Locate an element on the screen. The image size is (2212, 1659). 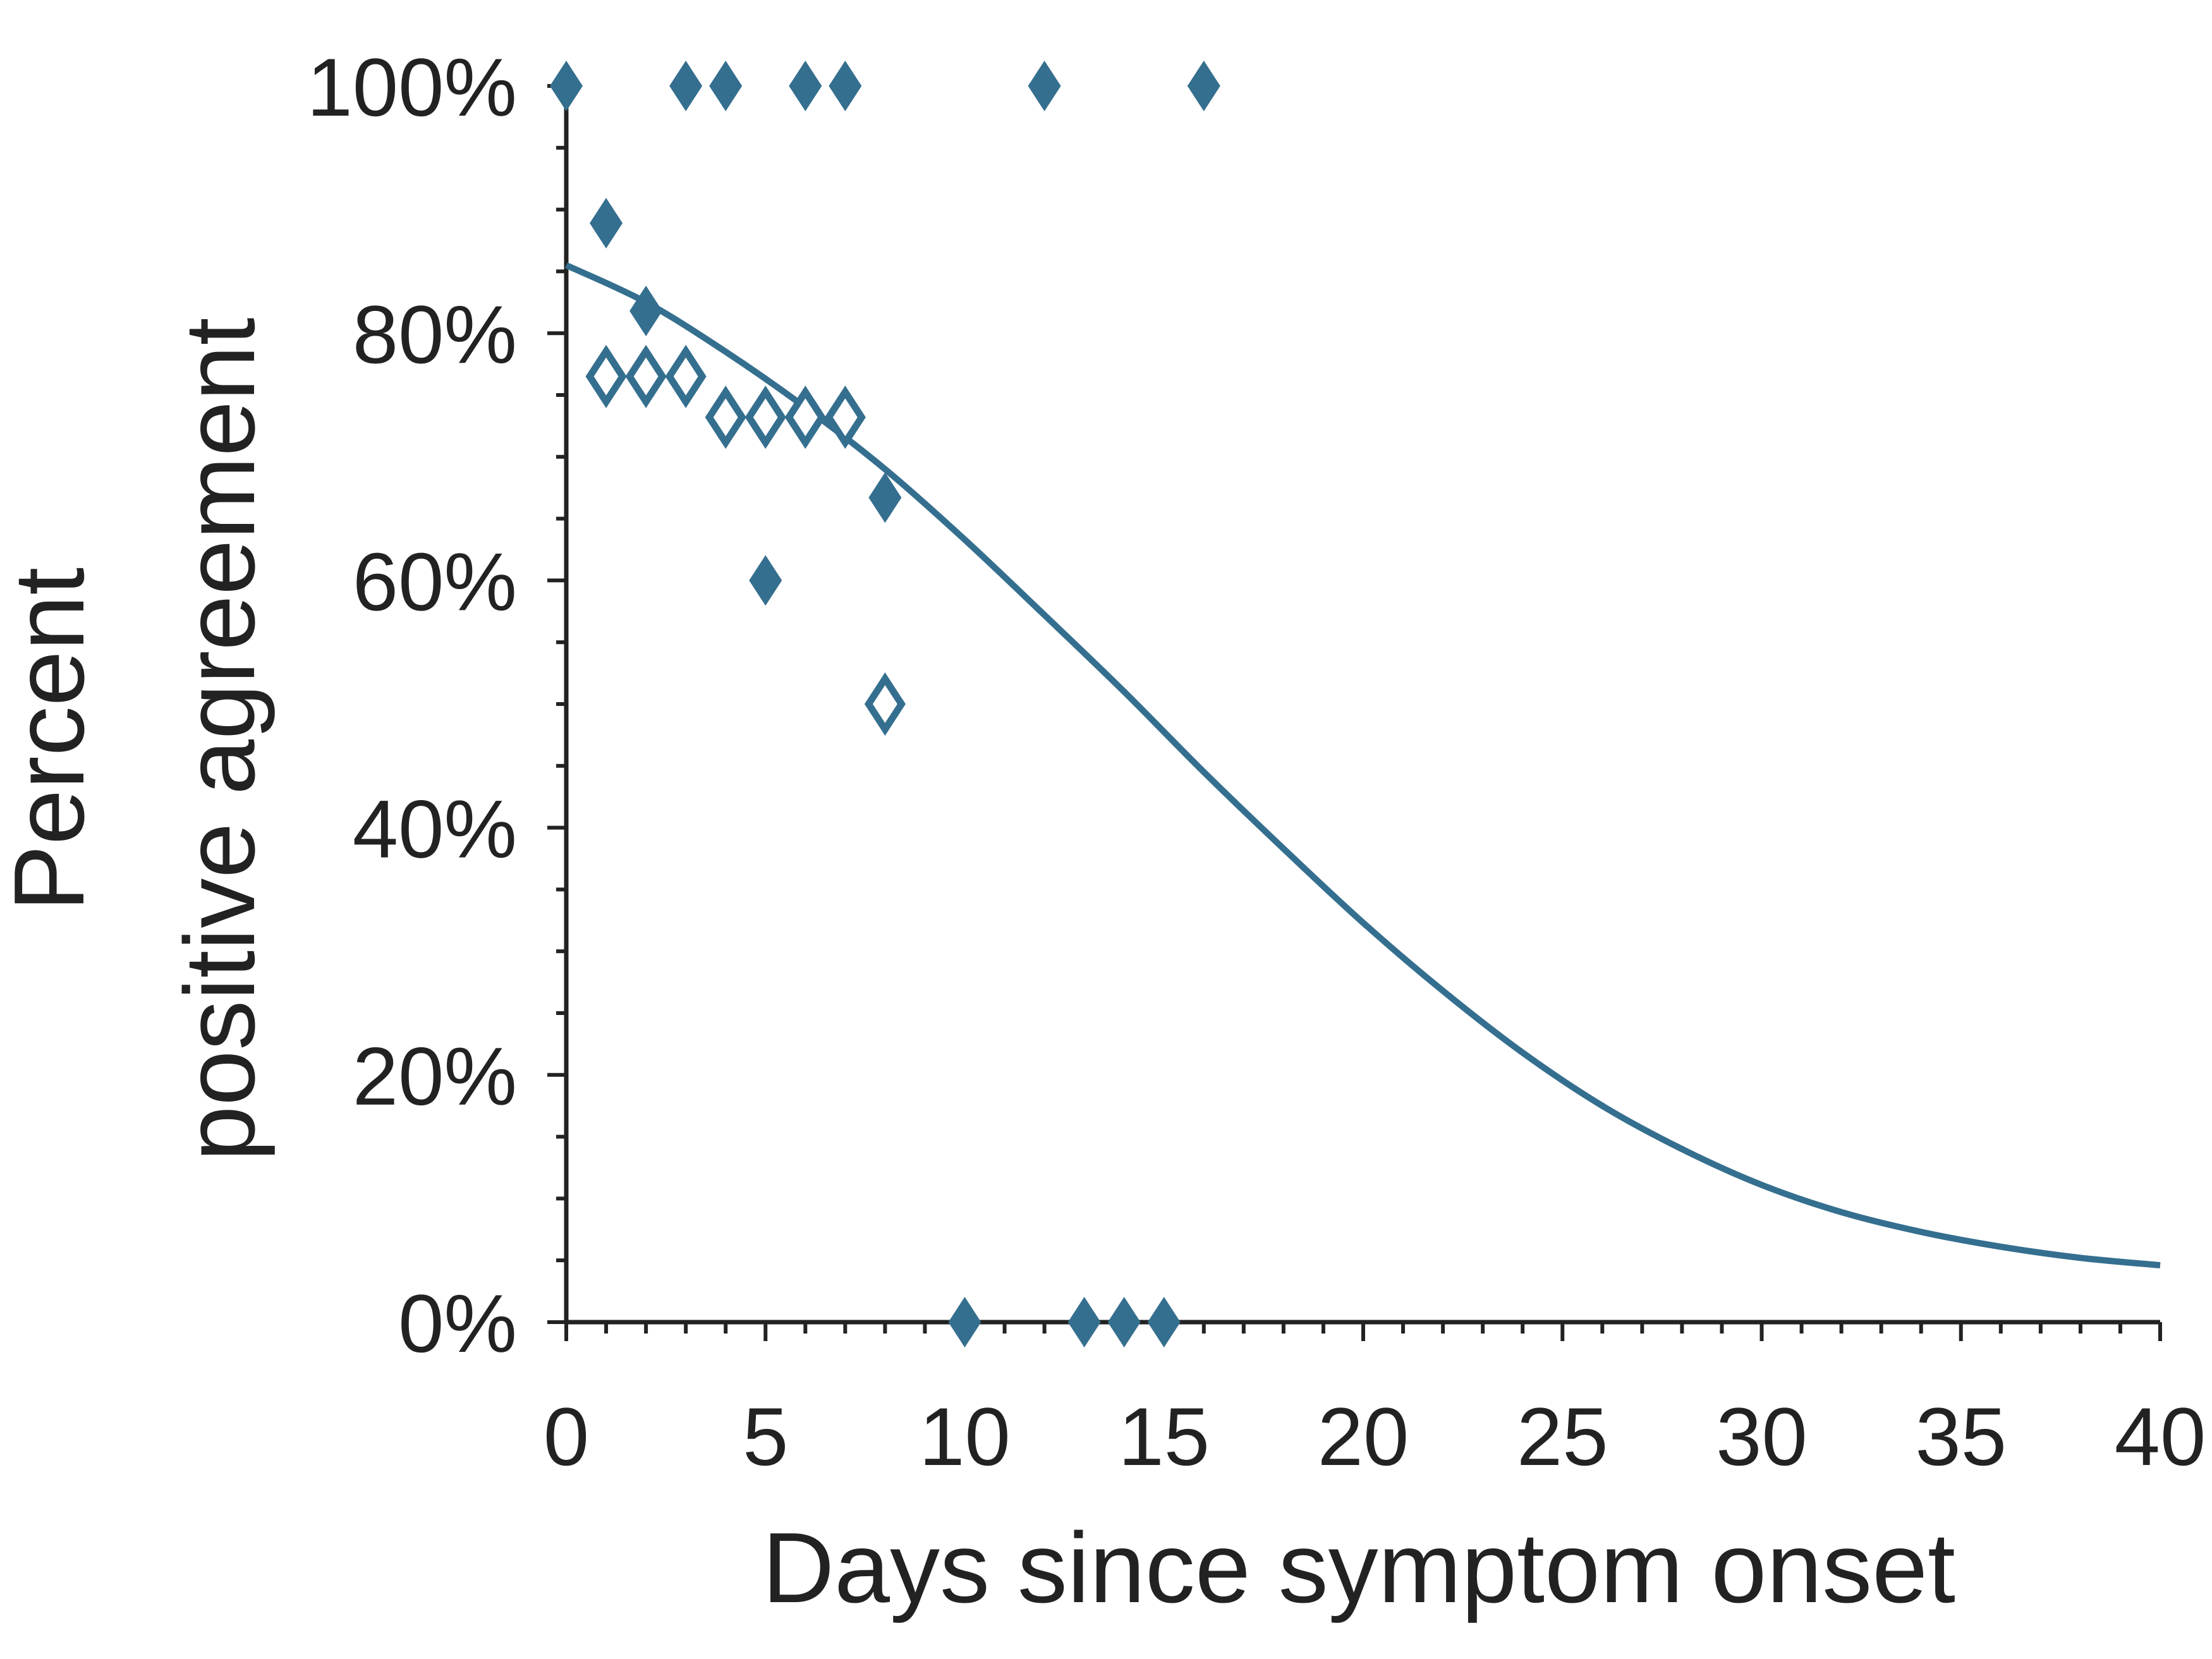
y-tick-label: 40% is located at coordinates (435, 829).